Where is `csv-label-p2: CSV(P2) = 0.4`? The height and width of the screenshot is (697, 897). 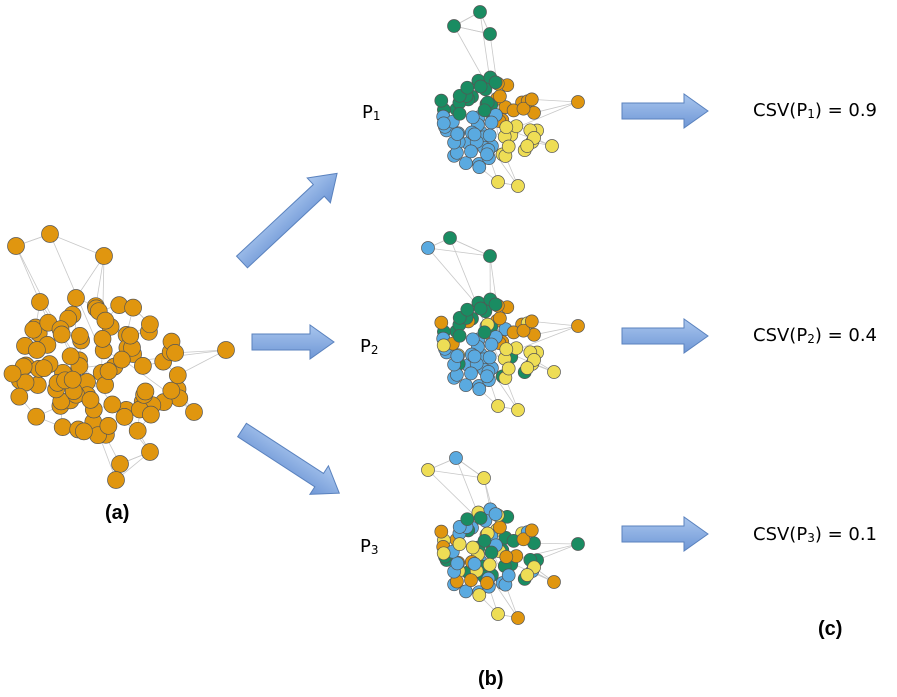 csv-label-p2: CSV(P2) = 0.4 is located at coordinates (815, 335).